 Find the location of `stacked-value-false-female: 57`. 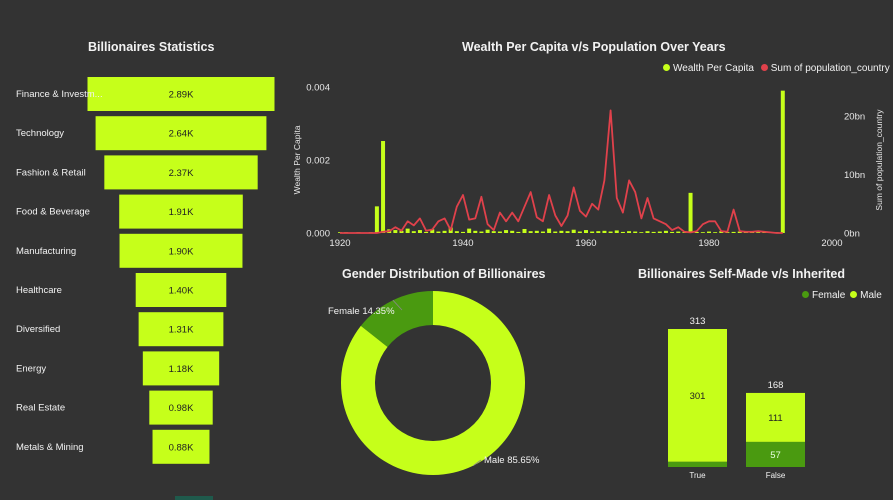

stacked-value-false-female: 57 is located at coordinates (775, 455).